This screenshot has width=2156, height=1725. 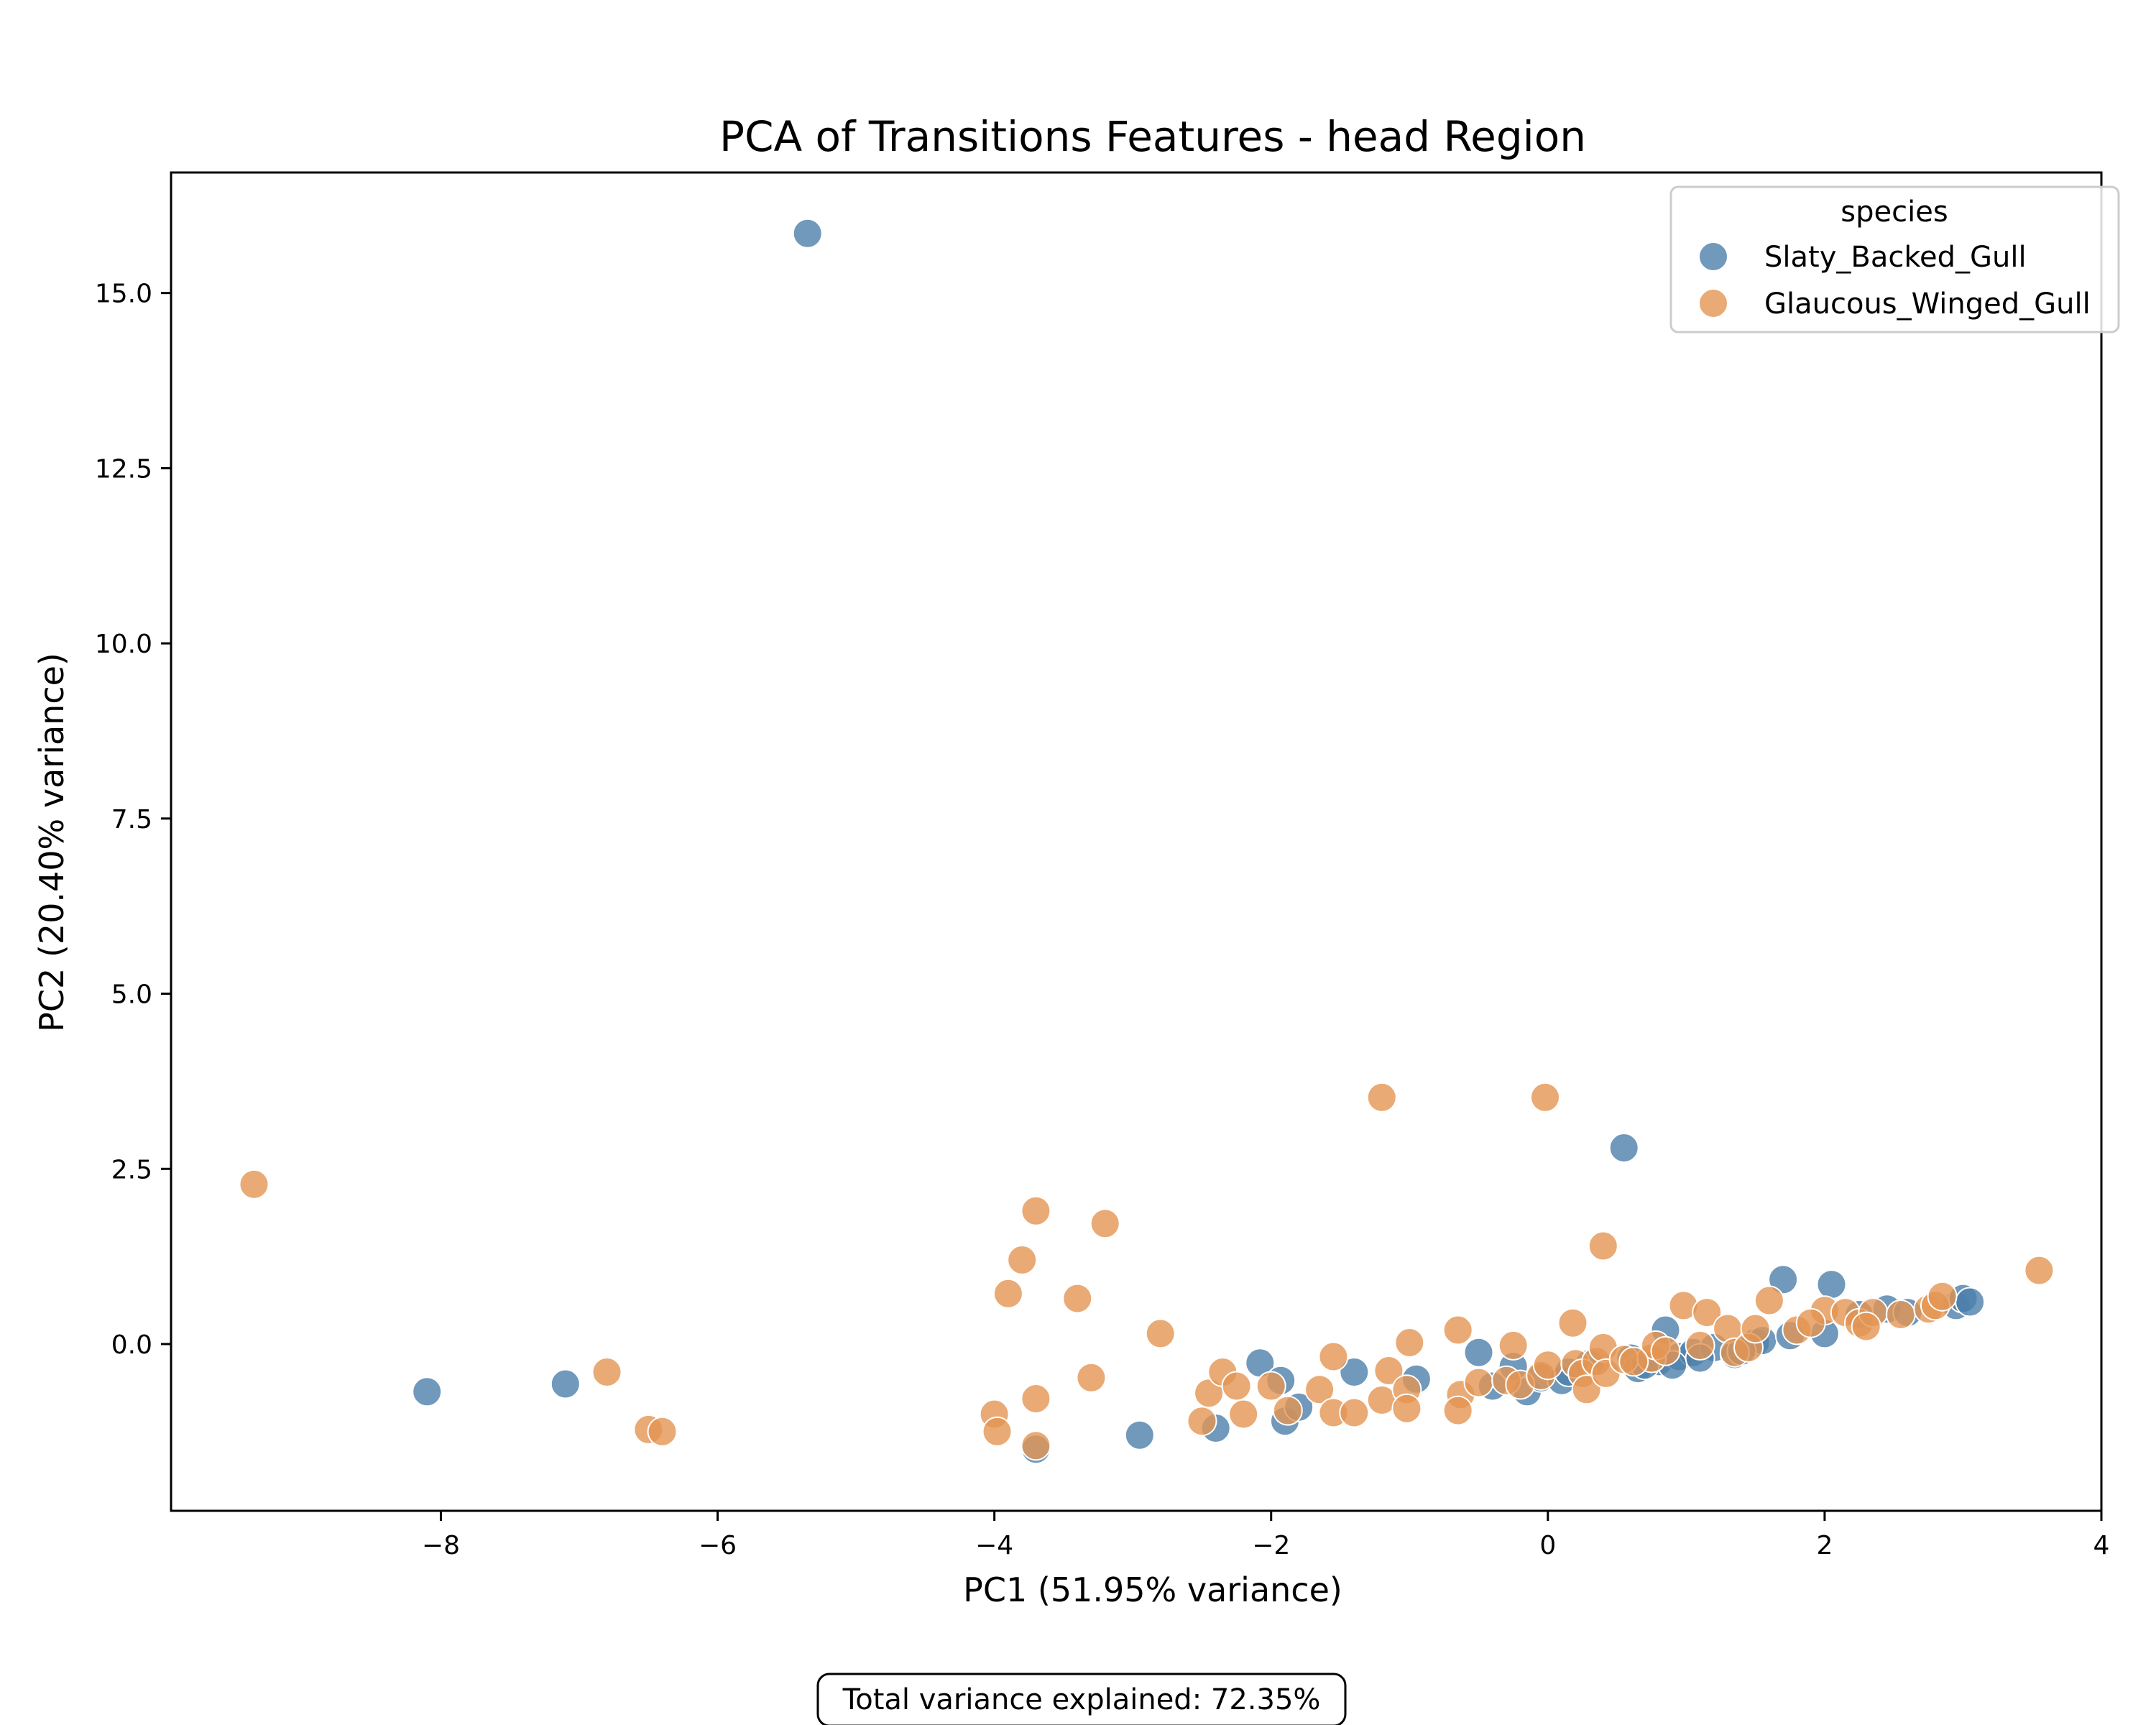 I want to click on x-tick-label: 4, so click(x=2102, y=1545).